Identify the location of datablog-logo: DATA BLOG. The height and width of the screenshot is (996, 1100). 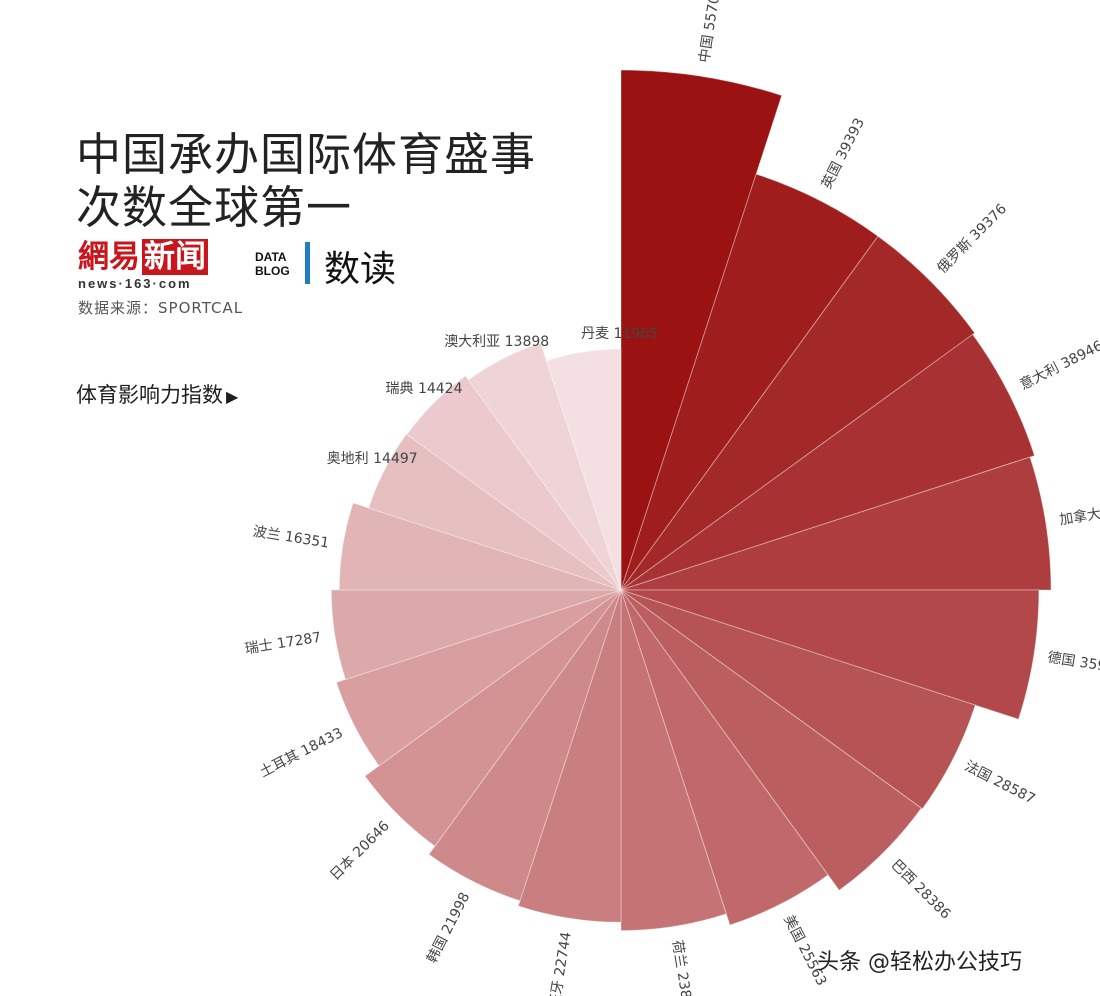
(282, 264).